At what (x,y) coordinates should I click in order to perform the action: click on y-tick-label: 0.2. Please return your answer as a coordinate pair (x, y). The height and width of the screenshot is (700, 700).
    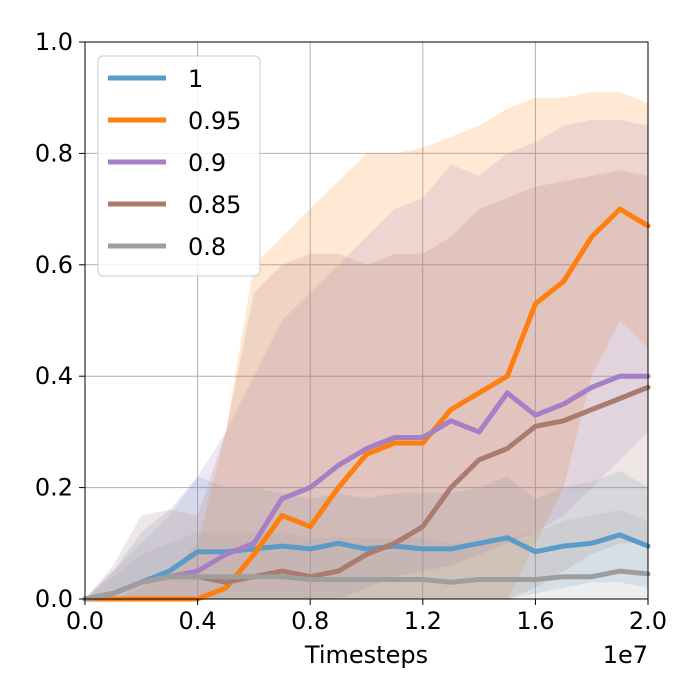
    Looking at the image, I should click on (54, 488).